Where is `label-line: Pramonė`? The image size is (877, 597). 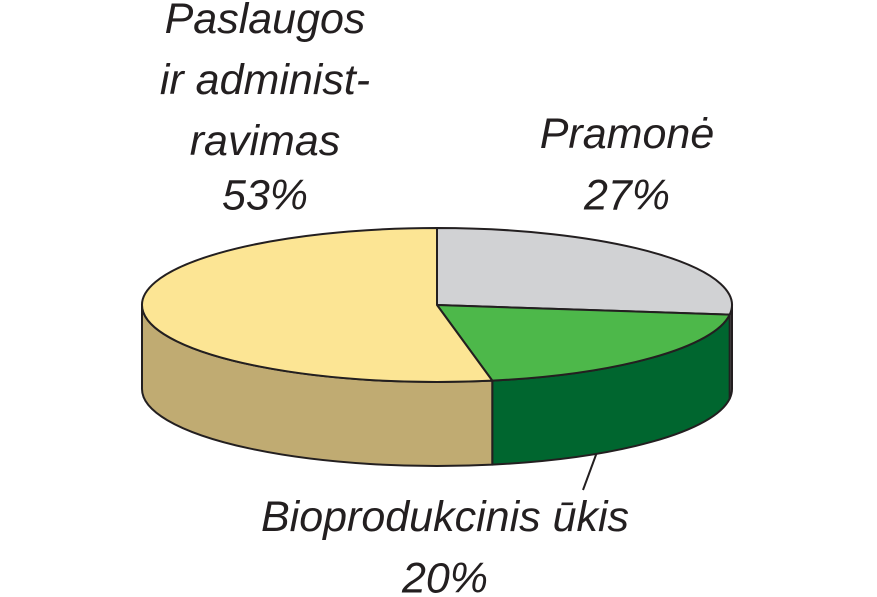 label-line: Pramonė is located at coordinates (627, 134).